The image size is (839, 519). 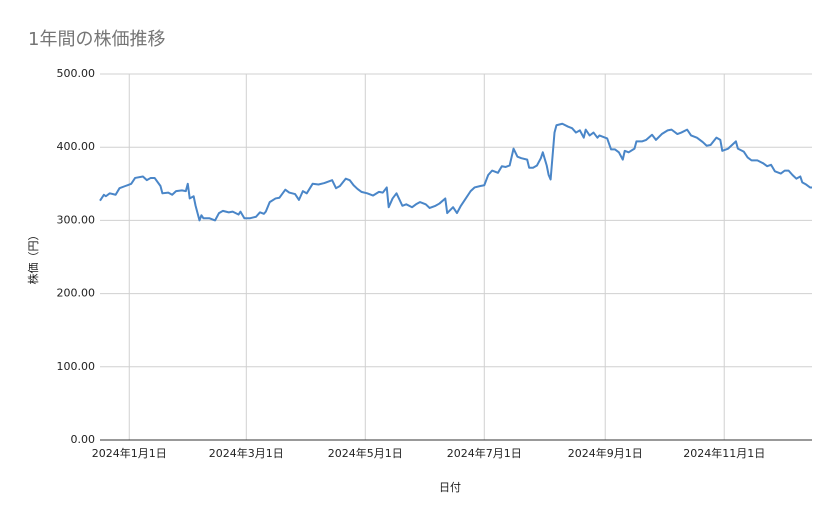 What do you see at coordinates (724, 453) in the screenshot?
I see `x-tick-label: 2024年11月1日` at bounding box center [724, 453].